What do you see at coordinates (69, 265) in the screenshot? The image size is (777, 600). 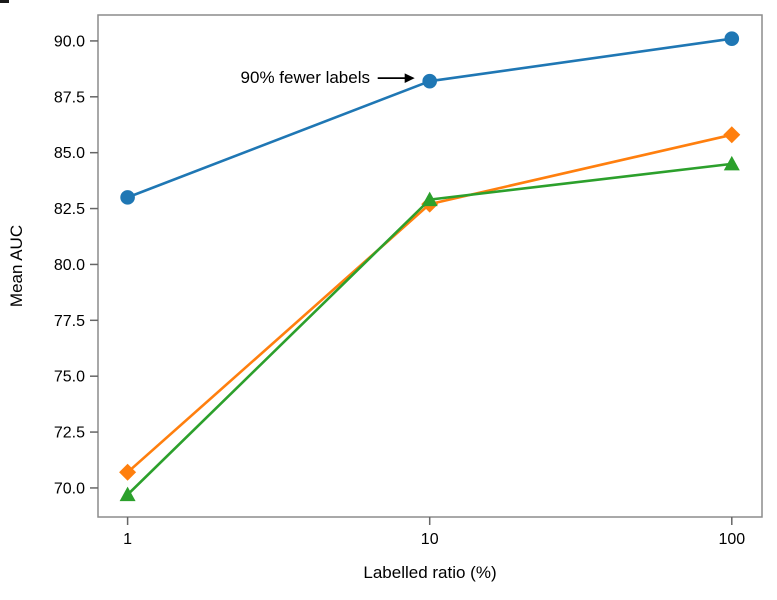 I see `y-tick-label: 80.0` at bounding box center [69, 265].